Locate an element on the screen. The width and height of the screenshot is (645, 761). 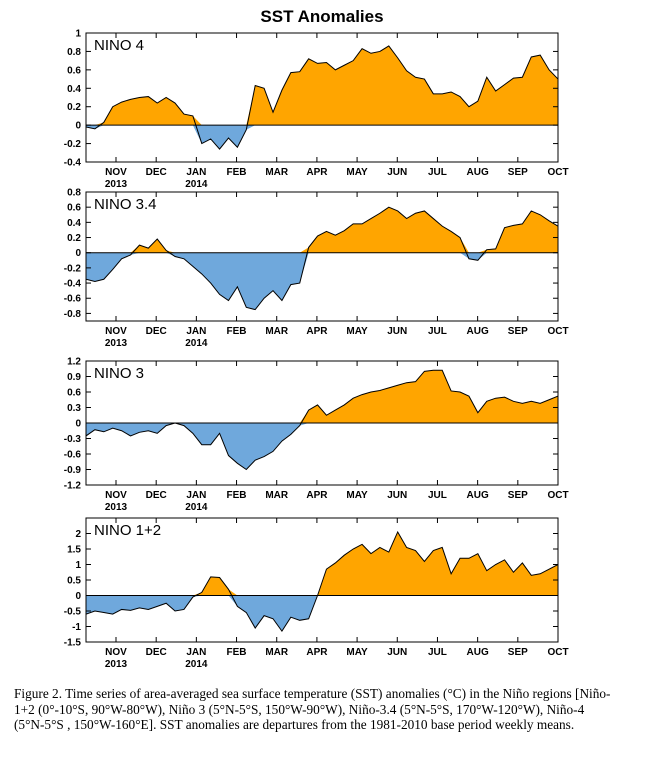
y-tick-label: 0.3 is located at coordinates (74, 408).